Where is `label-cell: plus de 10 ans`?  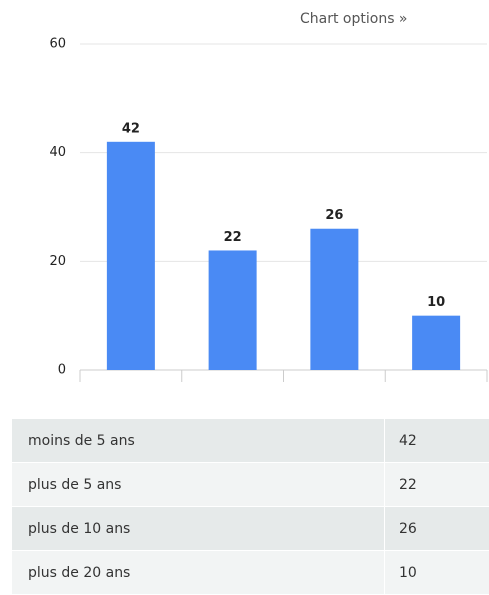 label-cell: plus de 10 ans is located at coordinates (198, 529).